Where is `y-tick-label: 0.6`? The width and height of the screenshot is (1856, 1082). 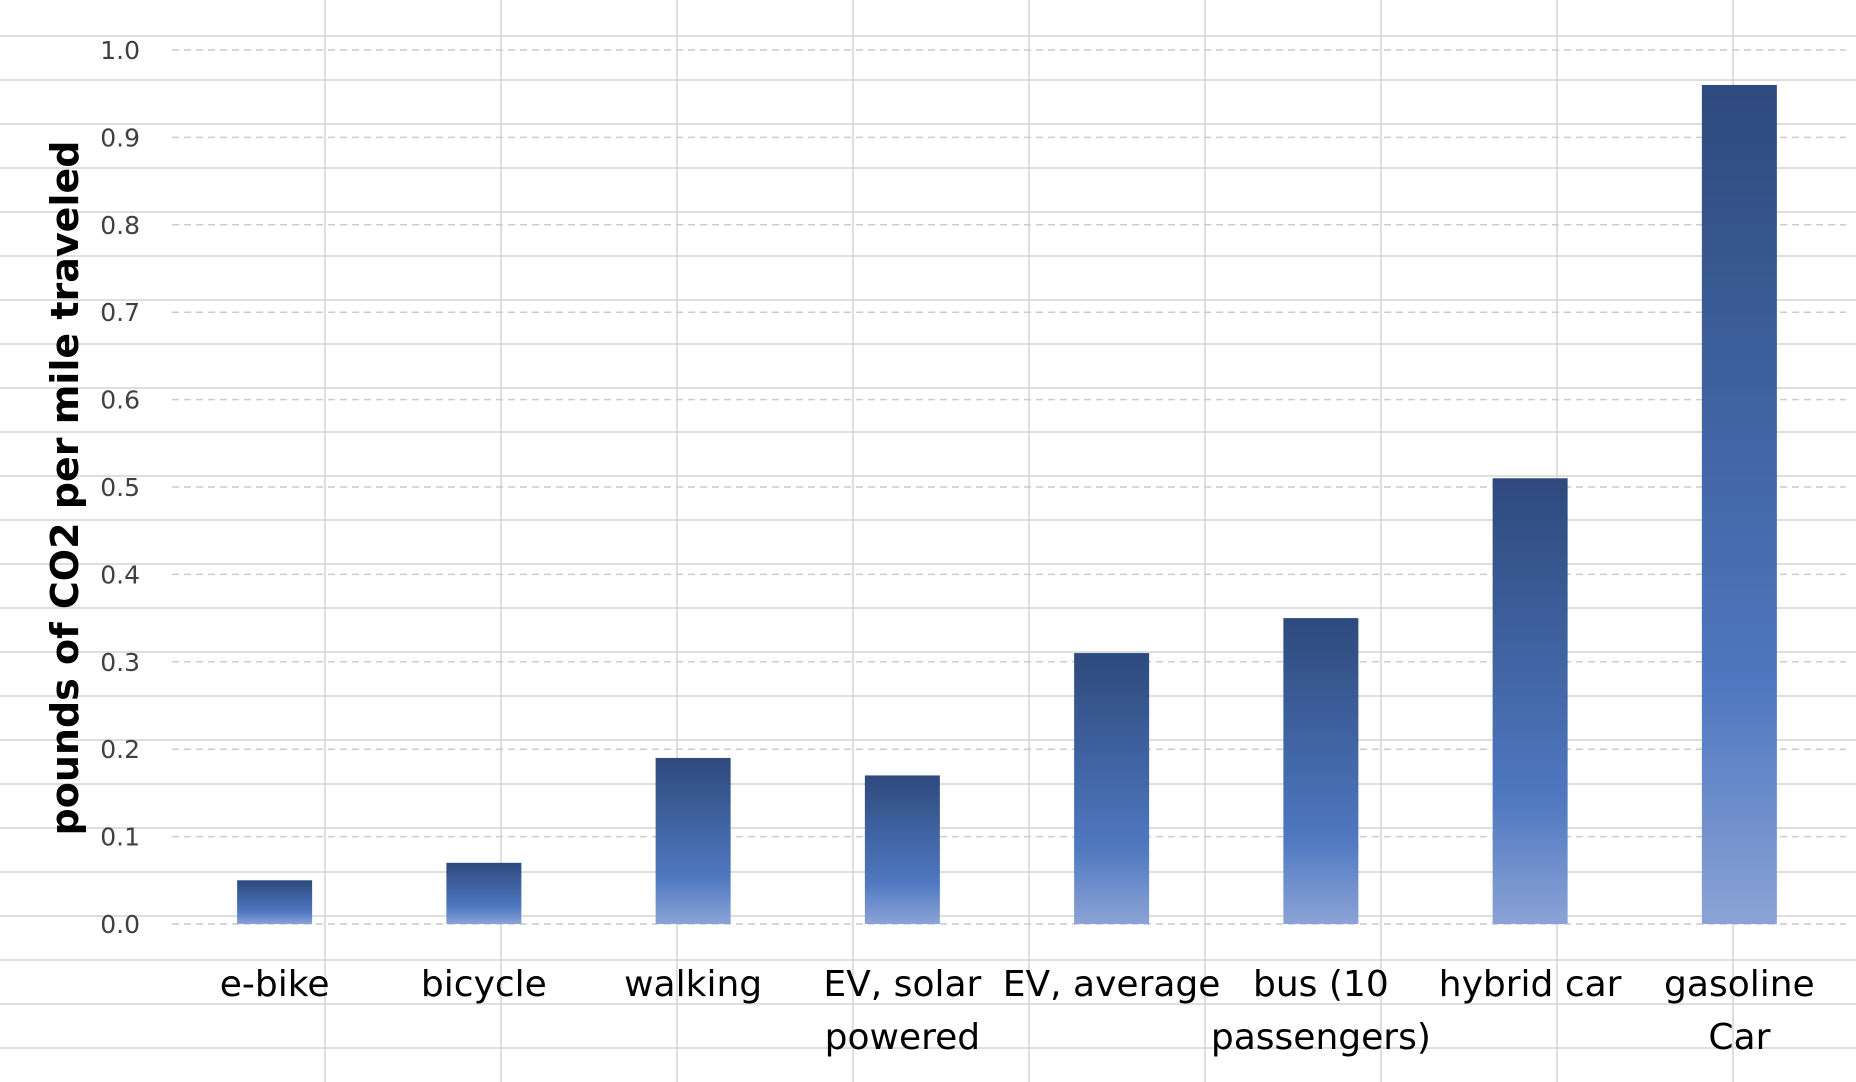 y-tick-label: 0.6 is located at coordinates (120, 400).